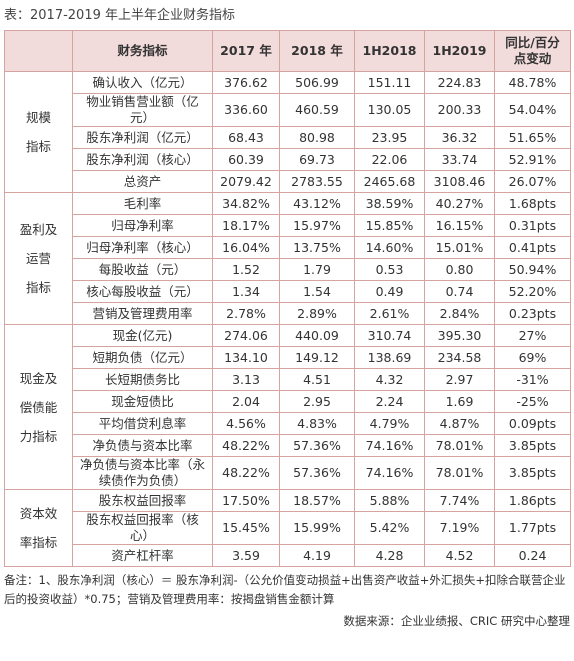 The width and height of the screenshot is (574, 661). I want to click on value-cell: 2.95, so click(317, 401).